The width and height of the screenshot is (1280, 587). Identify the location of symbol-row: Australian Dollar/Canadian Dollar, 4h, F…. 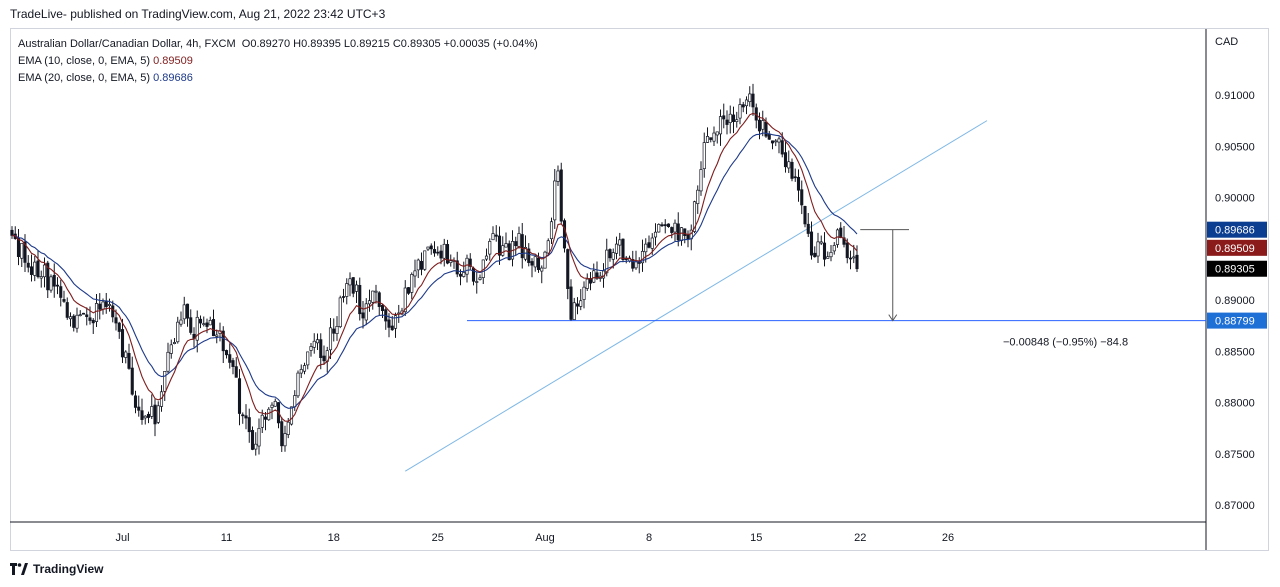
(278, 44).